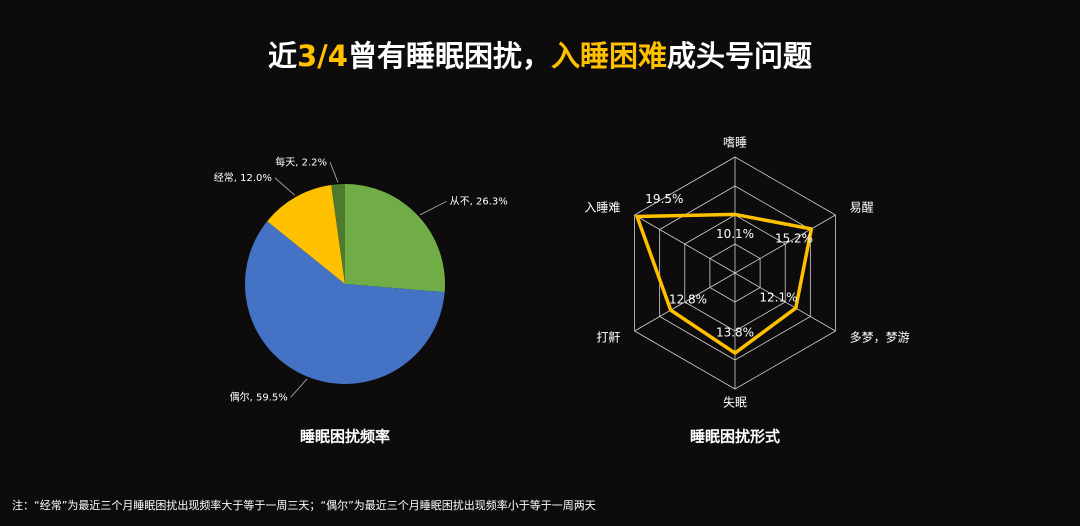 The width and height of the screenshot is (1080, 526). What do you see at coordinates (314, 162) in the screenshot?
I see `value-label: 2.2%` at bounding box center [314, 162].